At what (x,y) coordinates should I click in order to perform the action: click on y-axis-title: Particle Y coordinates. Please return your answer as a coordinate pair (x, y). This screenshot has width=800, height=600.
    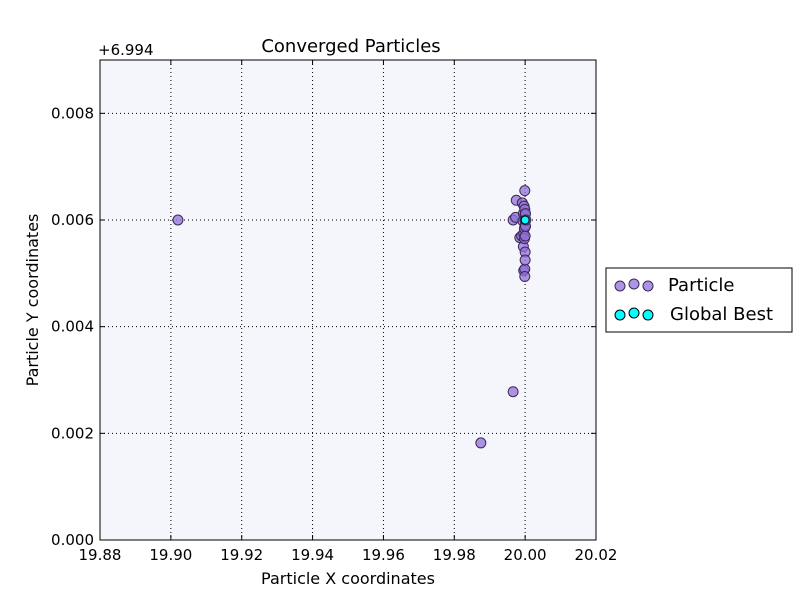
    Looking at the image, I should click on (32, 300).